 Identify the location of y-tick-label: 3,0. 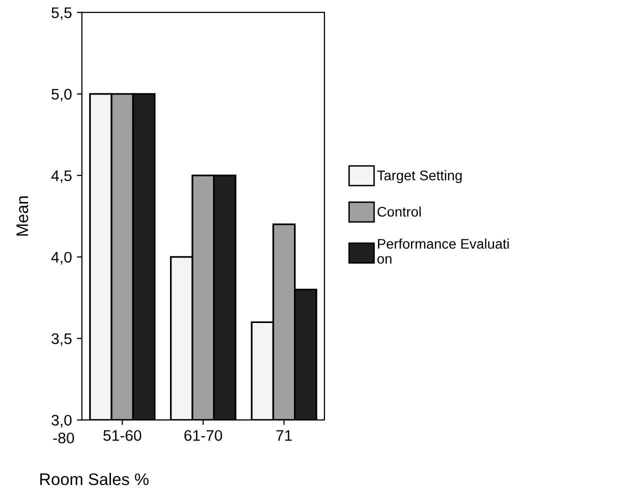
(62, 421).